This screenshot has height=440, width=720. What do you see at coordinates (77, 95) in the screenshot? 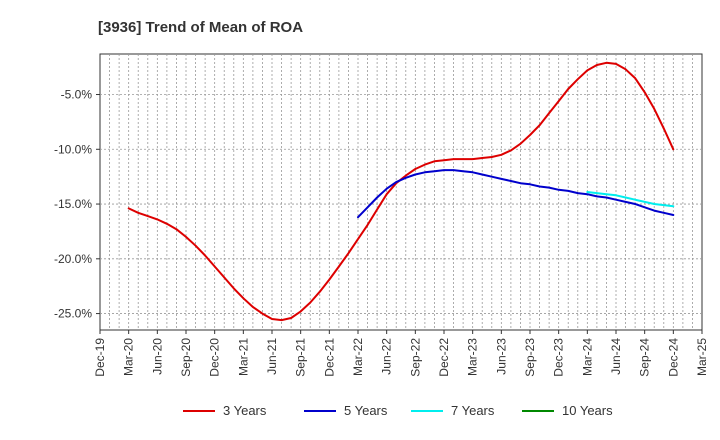
I see `y-tick-label: -5.0%` at bounding box center [77, 95].